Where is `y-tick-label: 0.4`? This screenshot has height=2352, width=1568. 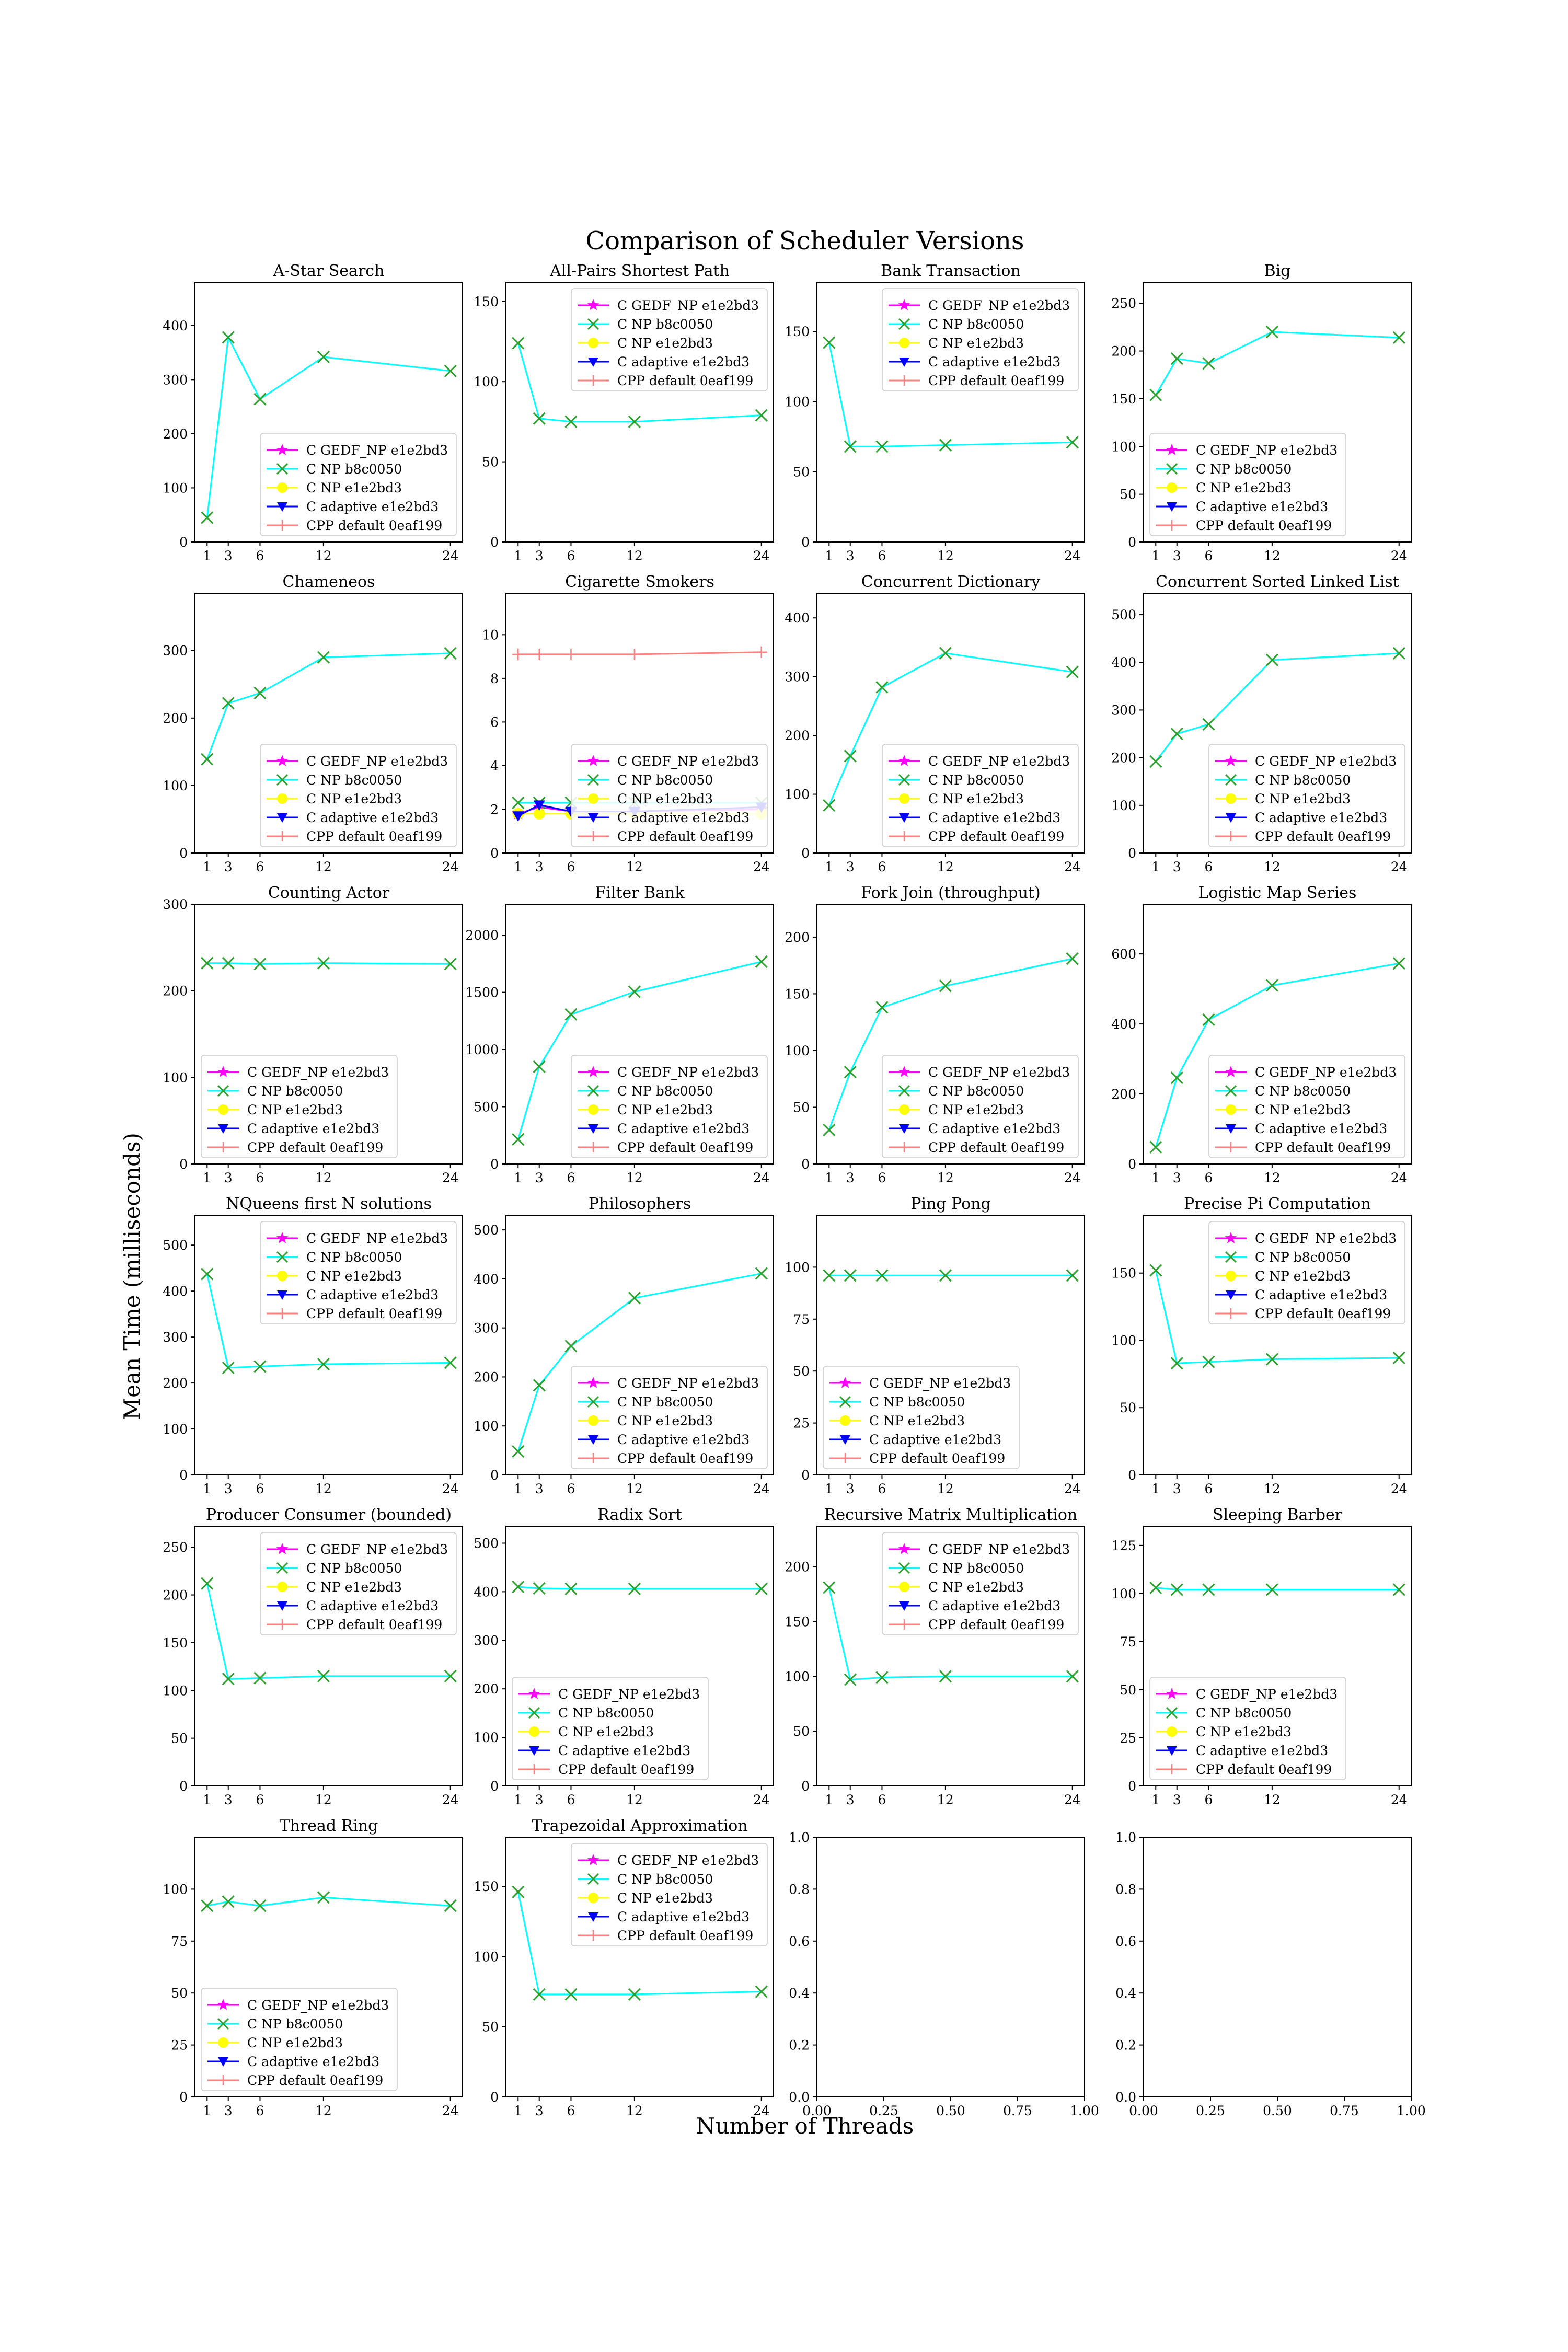
y-tick-label: 0.4 is located at coordinates (799, 1993).